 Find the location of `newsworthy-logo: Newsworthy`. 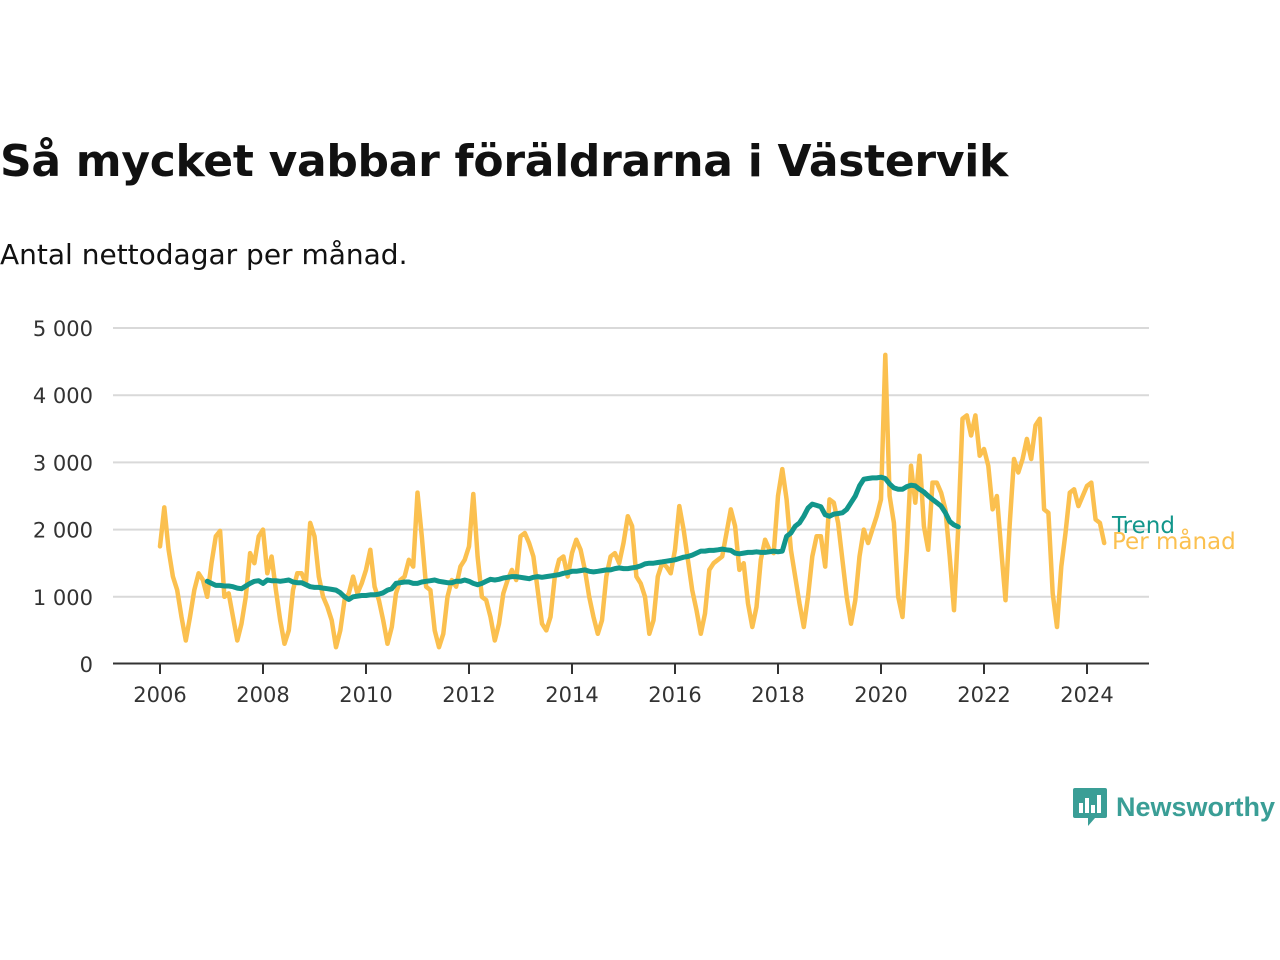

newsworthy-logo: Newsworthy is located at coordinates (1173, 807).